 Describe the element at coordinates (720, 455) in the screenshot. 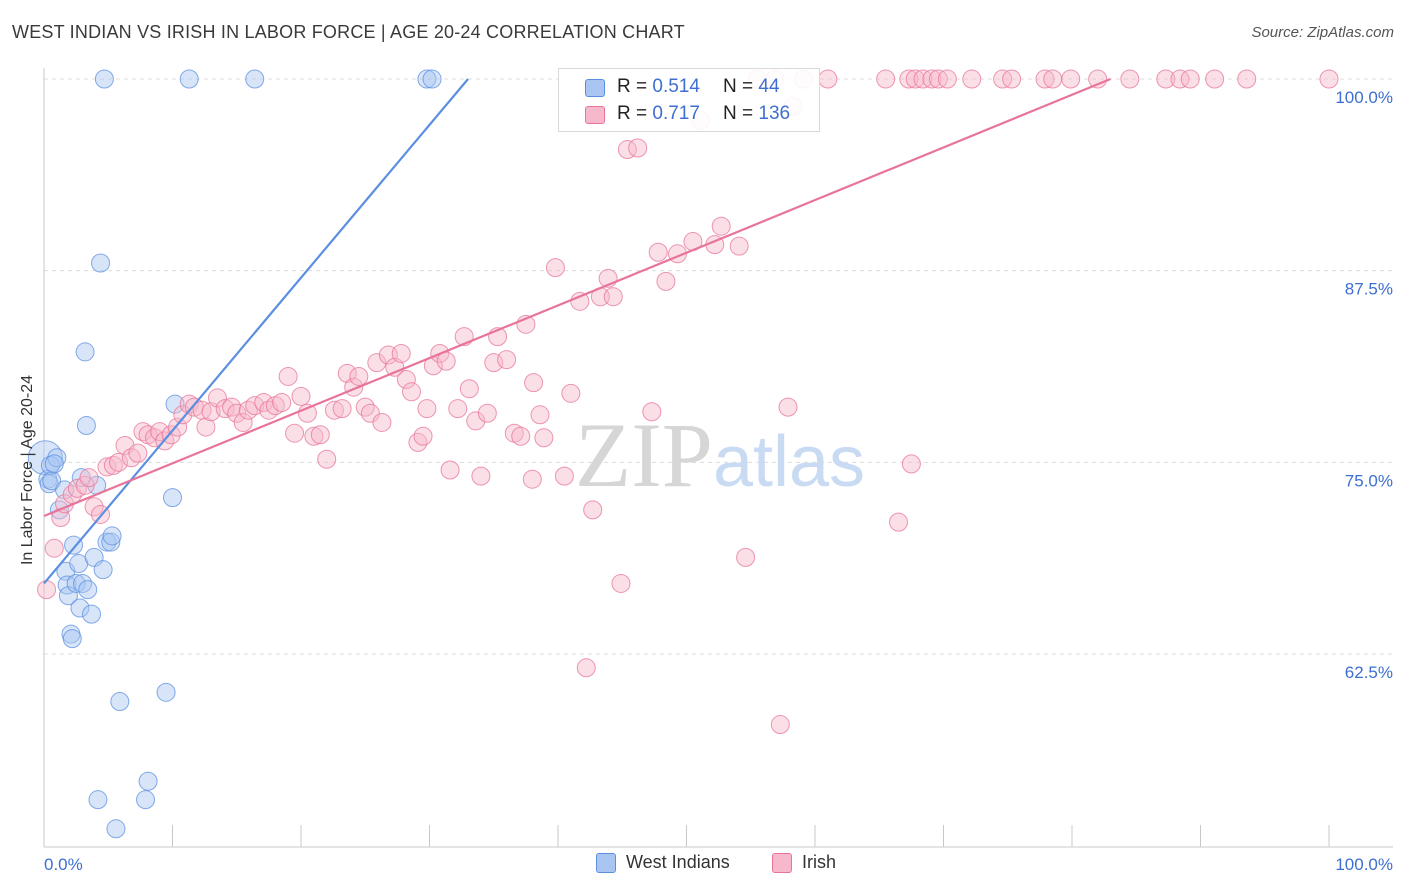

I see `watermark: ZIPatlas` at that location.